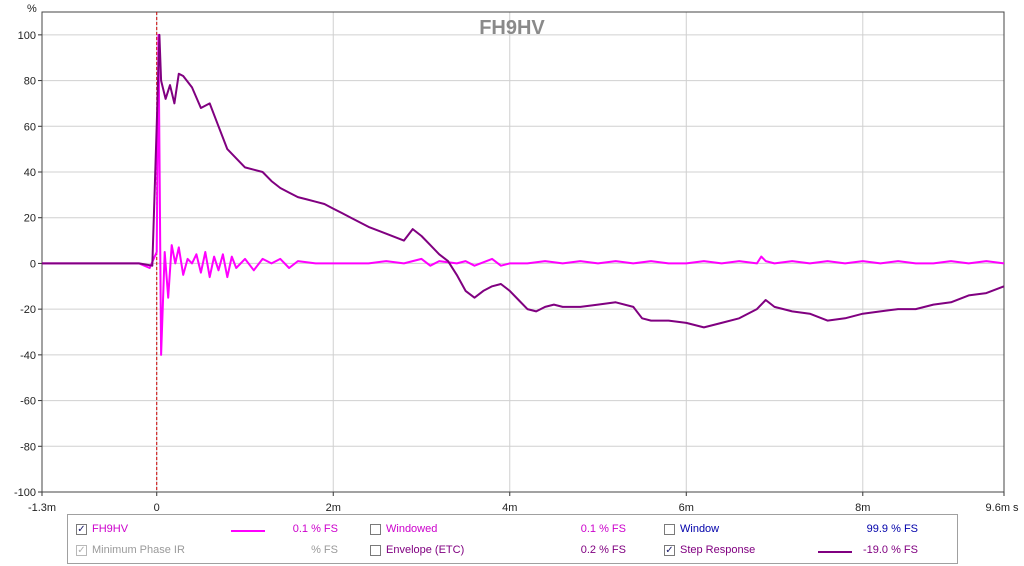 Image resolution: width=1024 pixels, height=566 pixels. I want to click on legend-value-minimum-phase-ir: % FS, so click(324, 550).